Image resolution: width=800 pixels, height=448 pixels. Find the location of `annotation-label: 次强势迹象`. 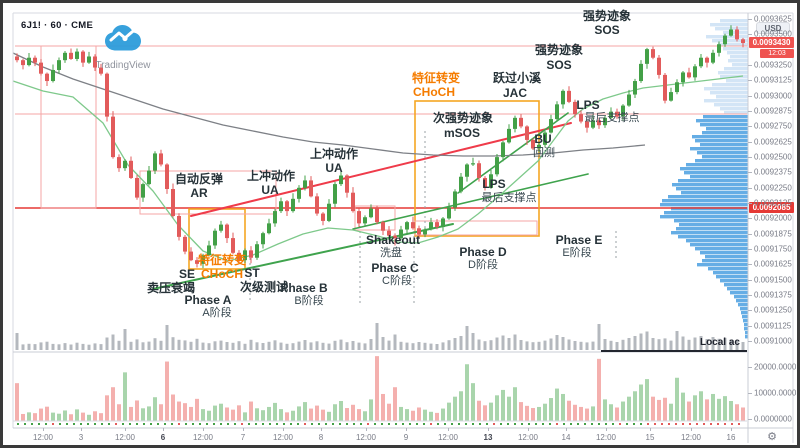

annotation-label: 次强势迹象 is located at coordinates (463, 118).